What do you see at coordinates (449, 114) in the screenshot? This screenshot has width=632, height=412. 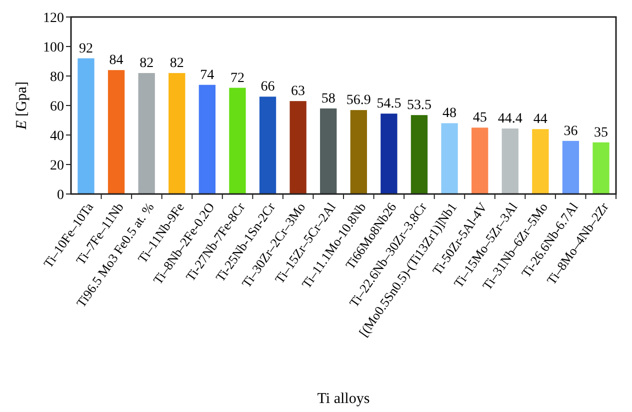 I see `data-label: 48` at bounding box center [449, 114].